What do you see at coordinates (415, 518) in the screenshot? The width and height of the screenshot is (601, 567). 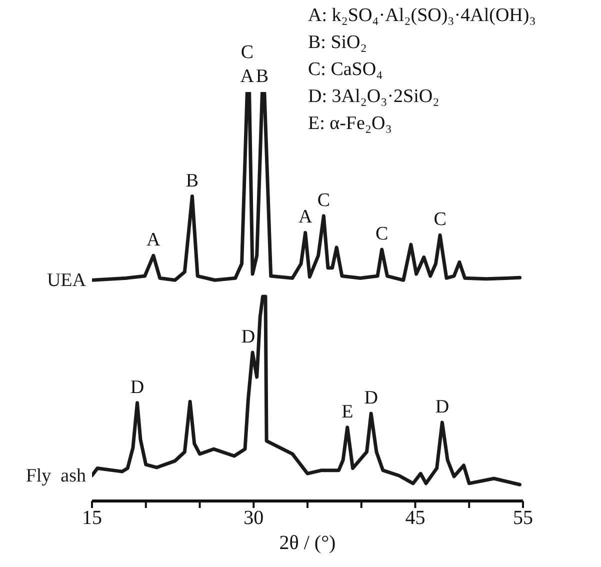 I see `x-tick-label: 45` at bounding box center [415, 518].